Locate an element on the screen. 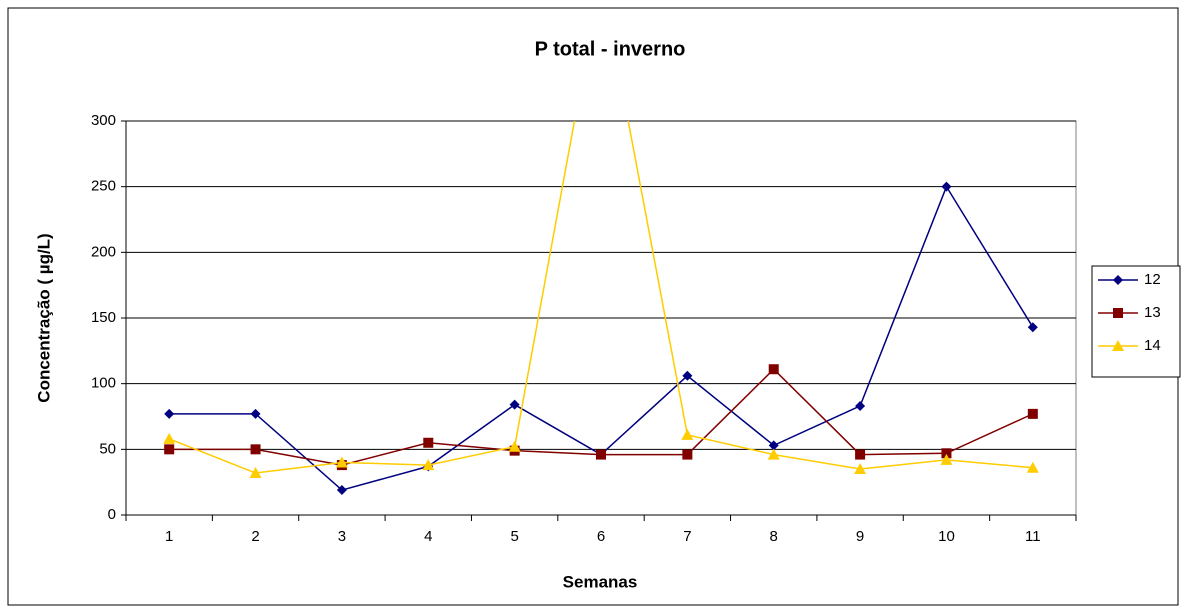 Image resolution: width=1187 pixels, height=615 pixels. x-tick-label: 5 is located at coordinates (514, 536).